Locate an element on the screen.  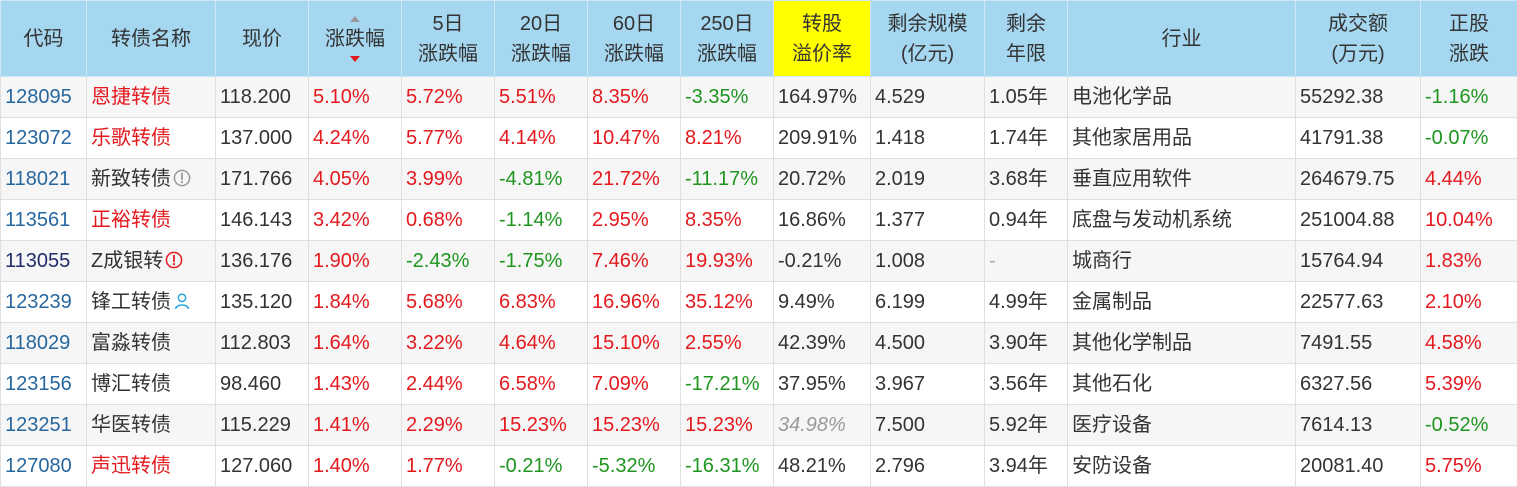
change-20d-cell: 4.64% is located at coordinates (541, 343).